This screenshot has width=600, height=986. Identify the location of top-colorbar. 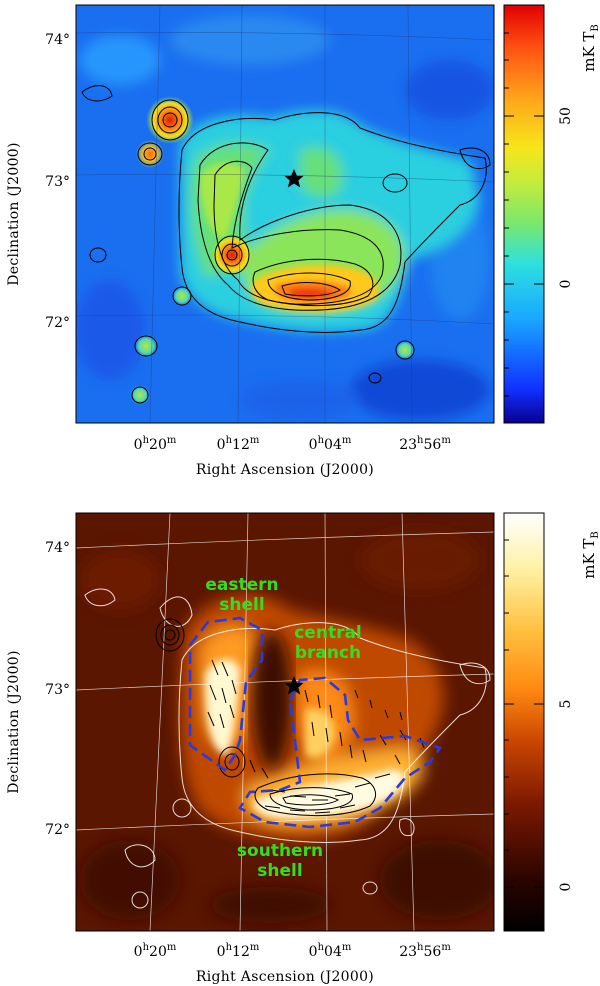
(524, 214).